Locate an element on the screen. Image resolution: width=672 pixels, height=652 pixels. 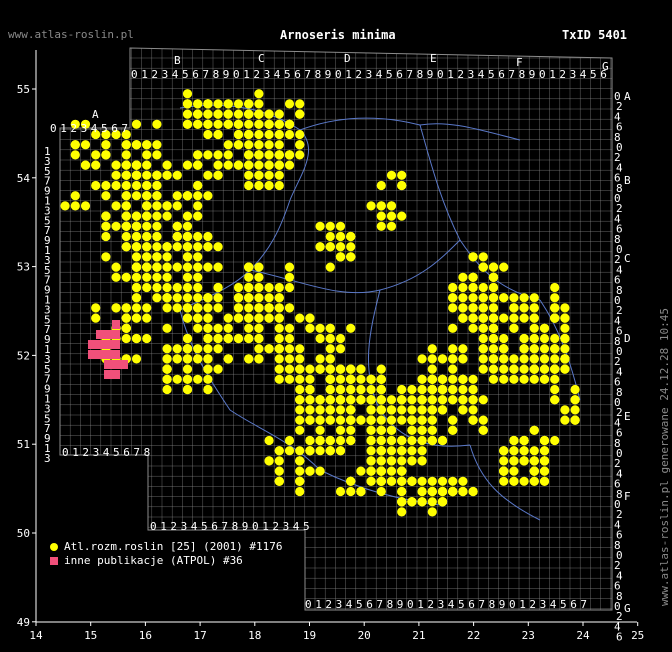
grid-digit-left: 3 is located at coordinates (47, 161).